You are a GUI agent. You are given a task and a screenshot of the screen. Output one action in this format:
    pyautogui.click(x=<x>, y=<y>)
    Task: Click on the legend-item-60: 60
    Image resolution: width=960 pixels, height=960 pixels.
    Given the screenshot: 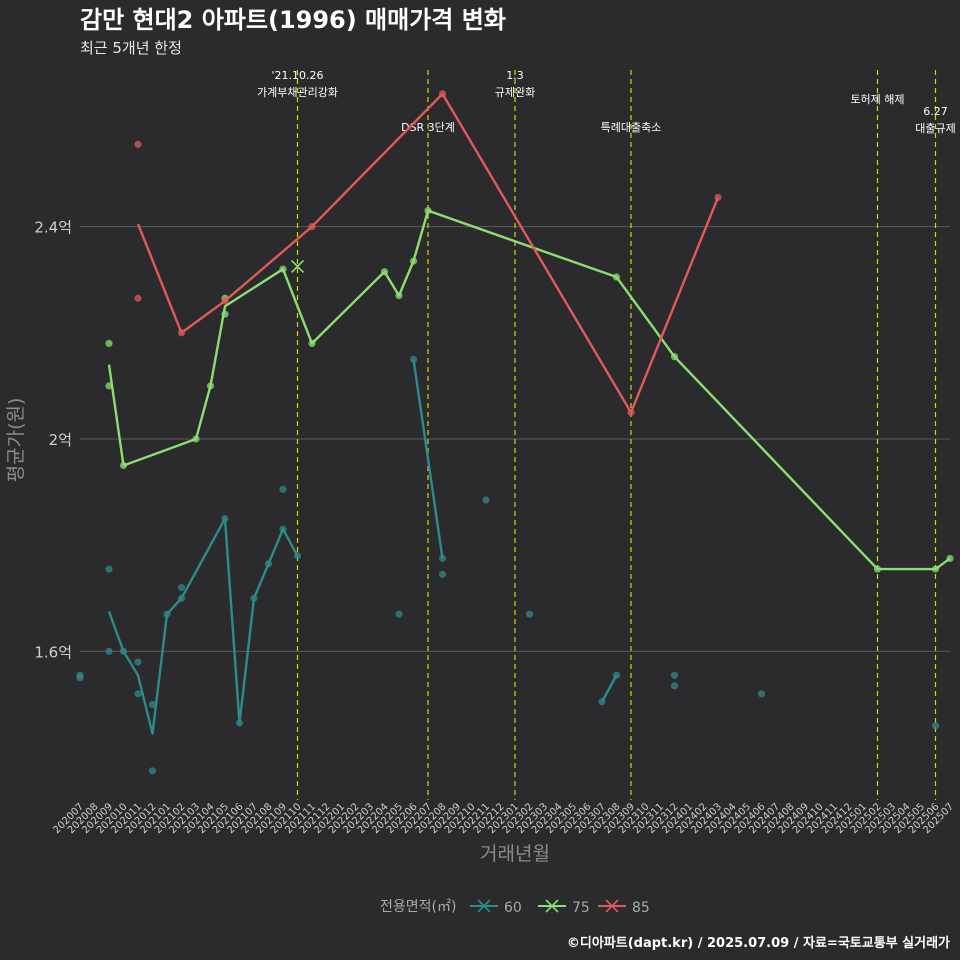 What is the action you would take?
    pyautogui.click(x=496, y=907)
    